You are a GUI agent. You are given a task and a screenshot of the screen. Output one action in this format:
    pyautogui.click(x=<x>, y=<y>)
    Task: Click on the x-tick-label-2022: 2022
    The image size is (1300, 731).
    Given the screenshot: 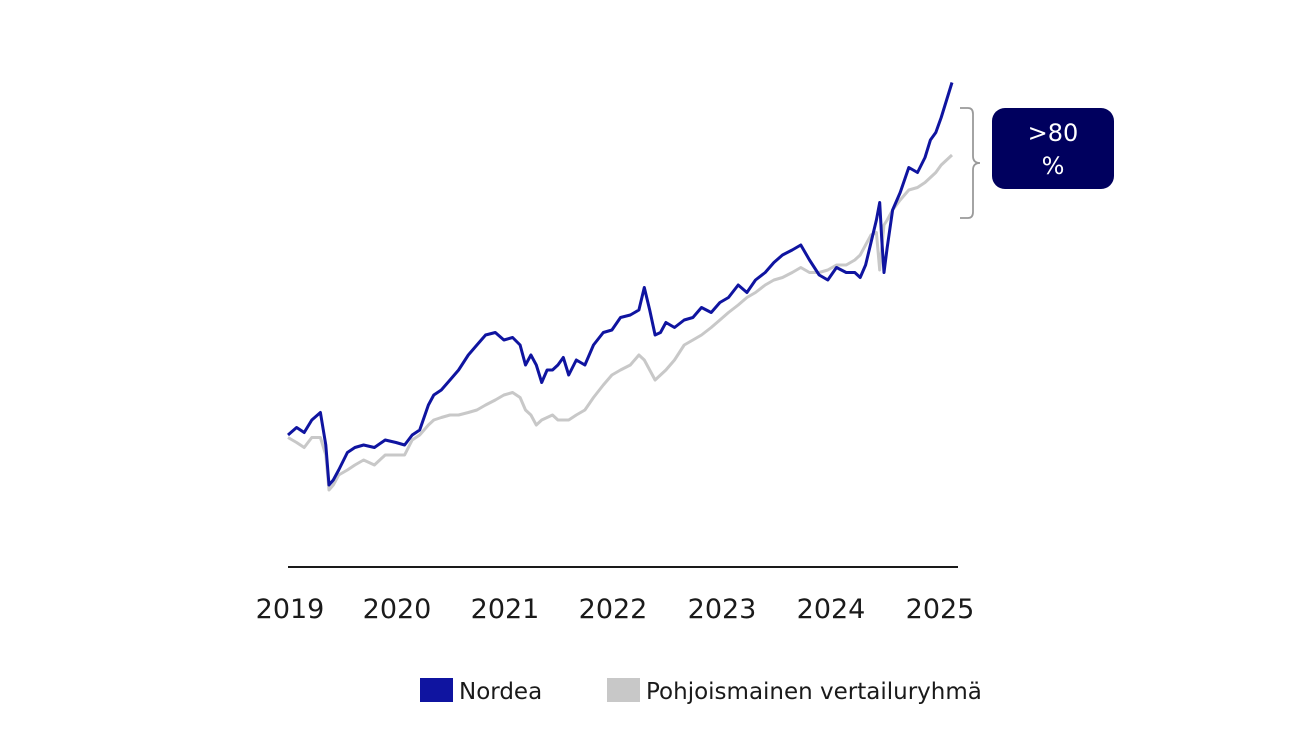 What is the action you would take?
    pyautogui.click(x=613, y=609)
    